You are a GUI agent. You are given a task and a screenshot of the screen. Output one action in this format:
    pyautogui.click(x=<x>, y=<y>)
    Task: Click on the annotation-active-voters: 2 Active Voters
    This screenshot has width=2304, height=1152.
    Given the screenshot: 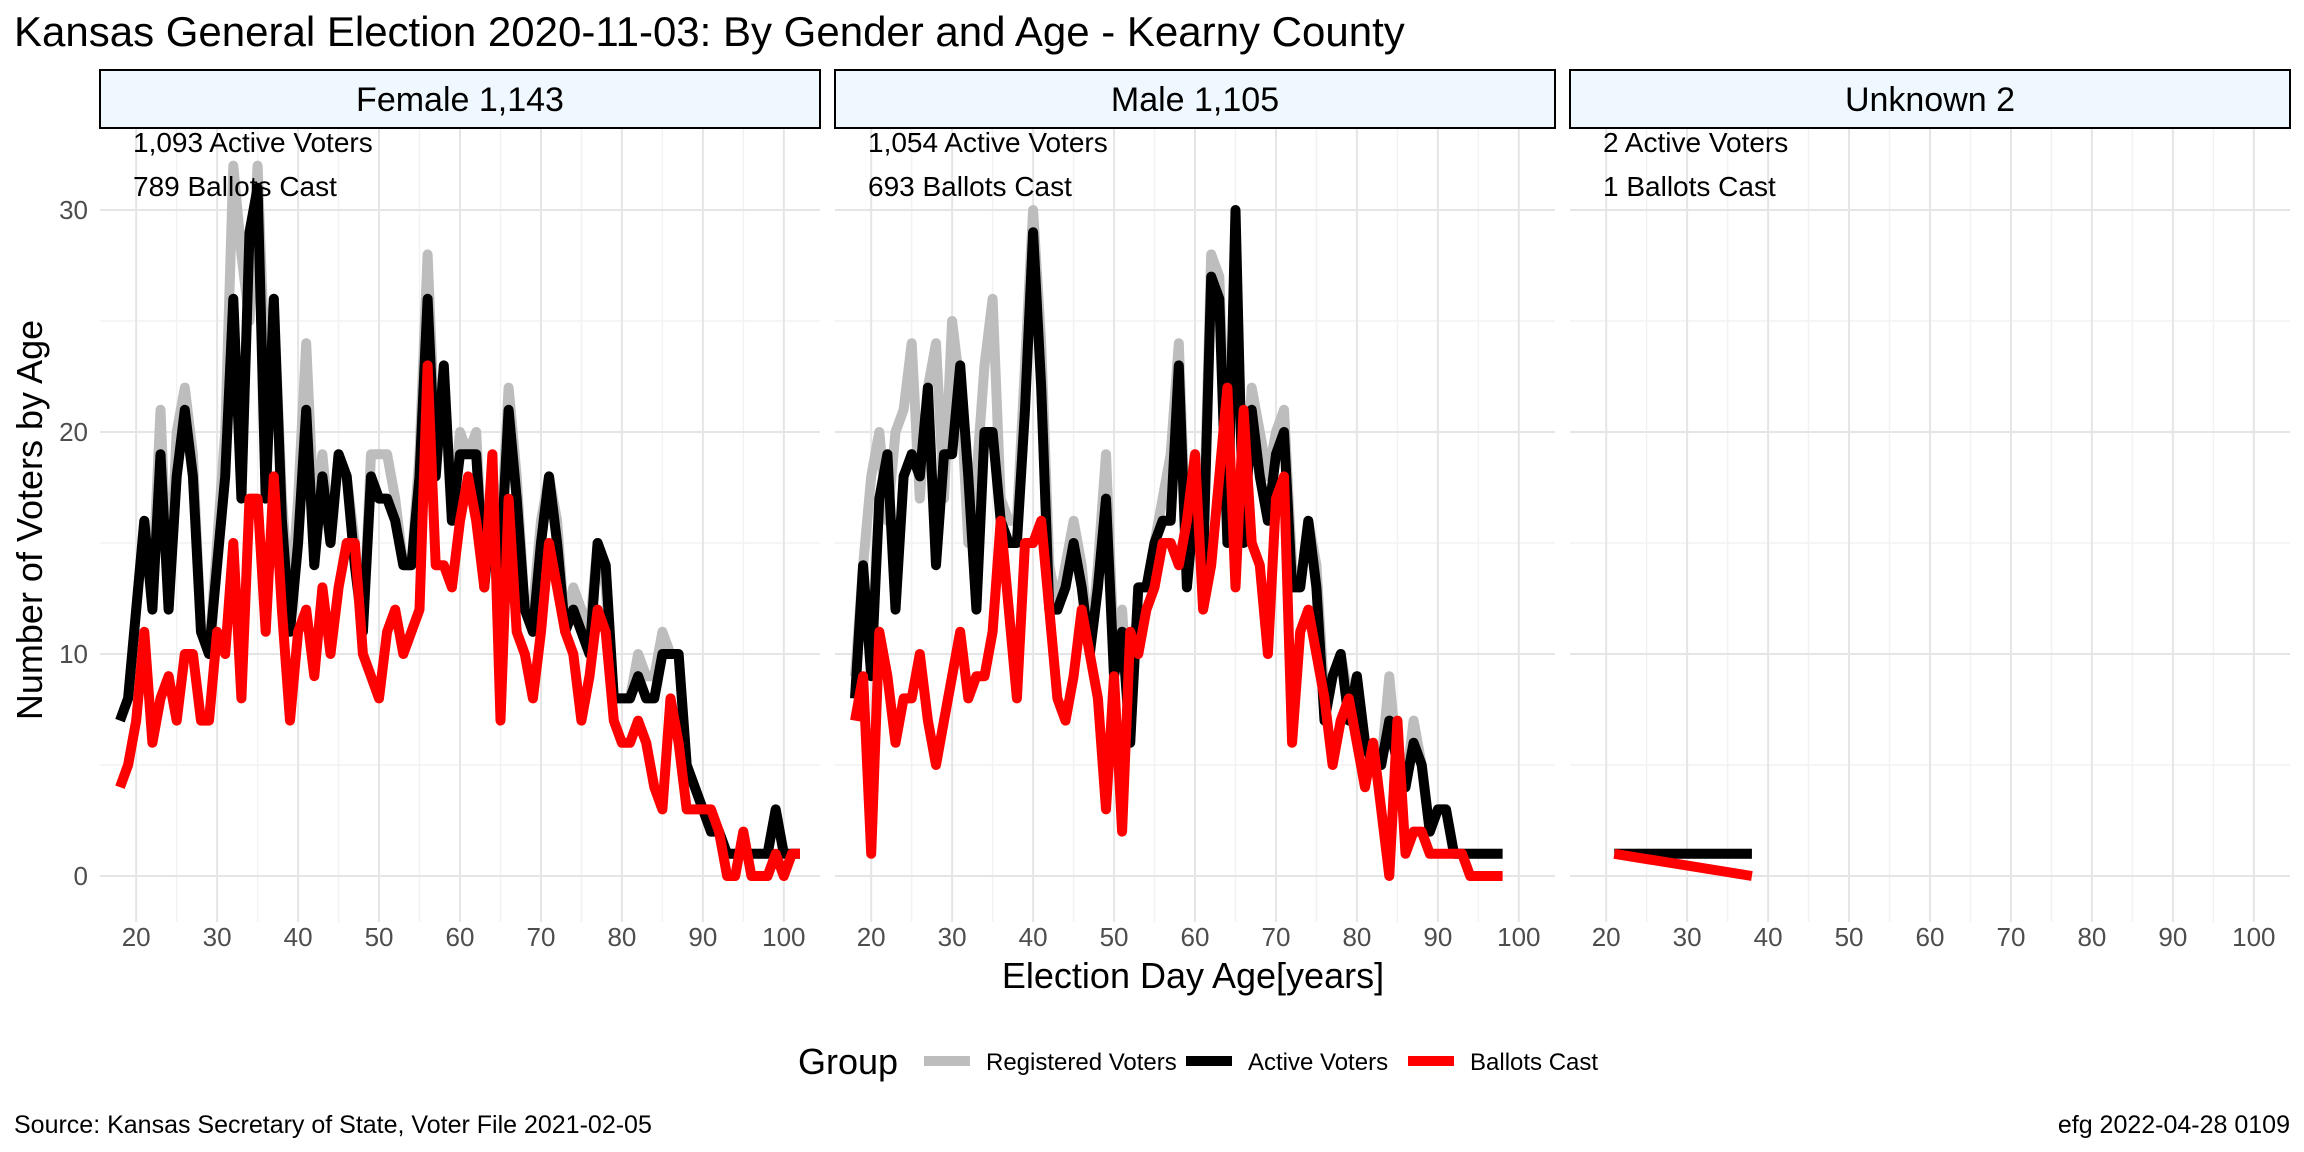 What is the action you would take?
    pyautogui.click(x=1695, y=142)
    